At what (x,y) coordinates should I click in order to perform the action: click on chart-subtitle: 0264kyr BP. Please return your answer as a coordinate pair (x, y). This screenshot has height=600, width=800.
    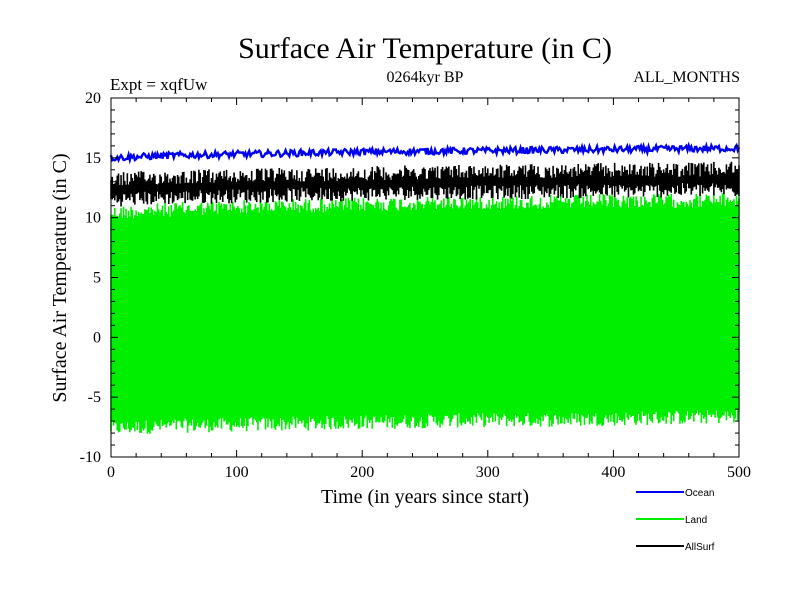
    Looking at the image, I should click on (425, 77).